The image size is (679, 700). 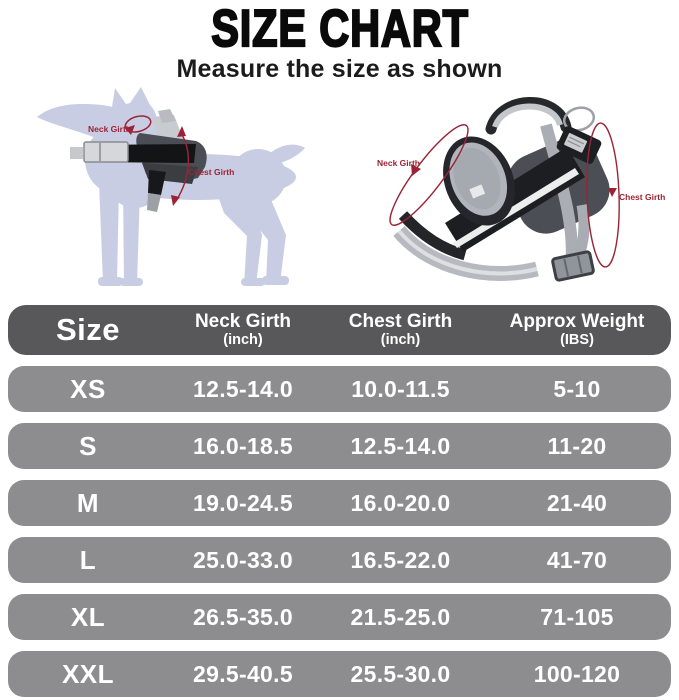 What do you see at coordinates (400, 673) in the screenshot?
I see `chest-girth-value: 25.5-30.0` at bounding box center [400, 673].